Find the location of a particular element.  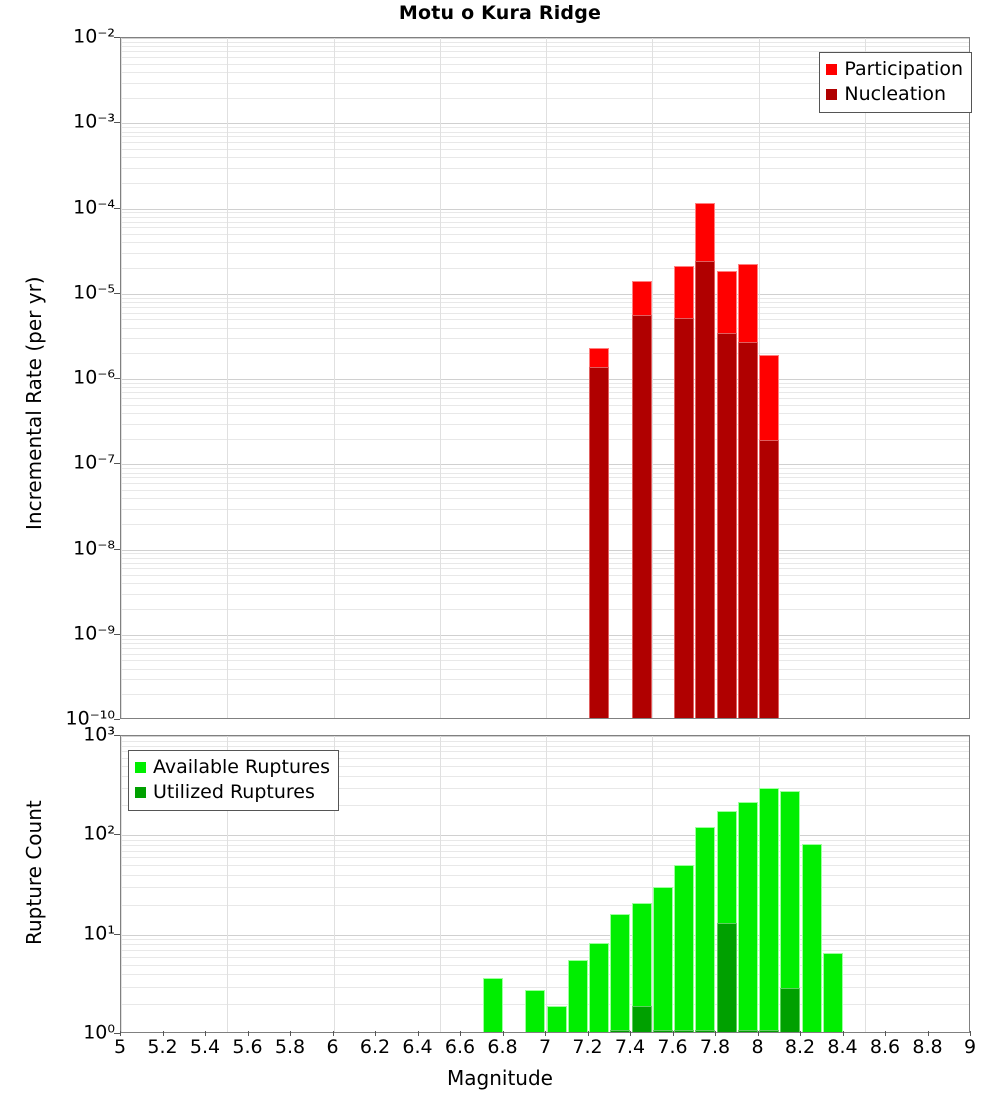

top-y-axis-ticks: 10⁻² 10⁻³ 10⁻⁴ 10⁻⁵ 10⁻⁶ 10⁻⁷ 10⁻⁸ 10⁻⁹ 10⁻¹⁰ is located at coordinates (60, 550).